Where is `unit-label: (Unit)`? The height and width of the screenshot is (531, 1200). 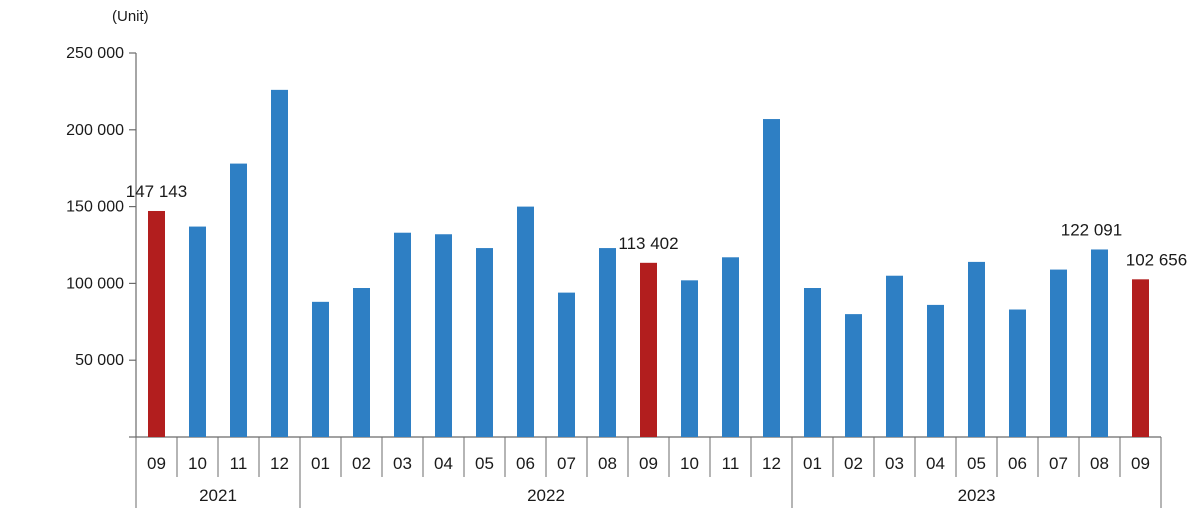
unit-label: (Unit) is located at coordinates (130, 16).